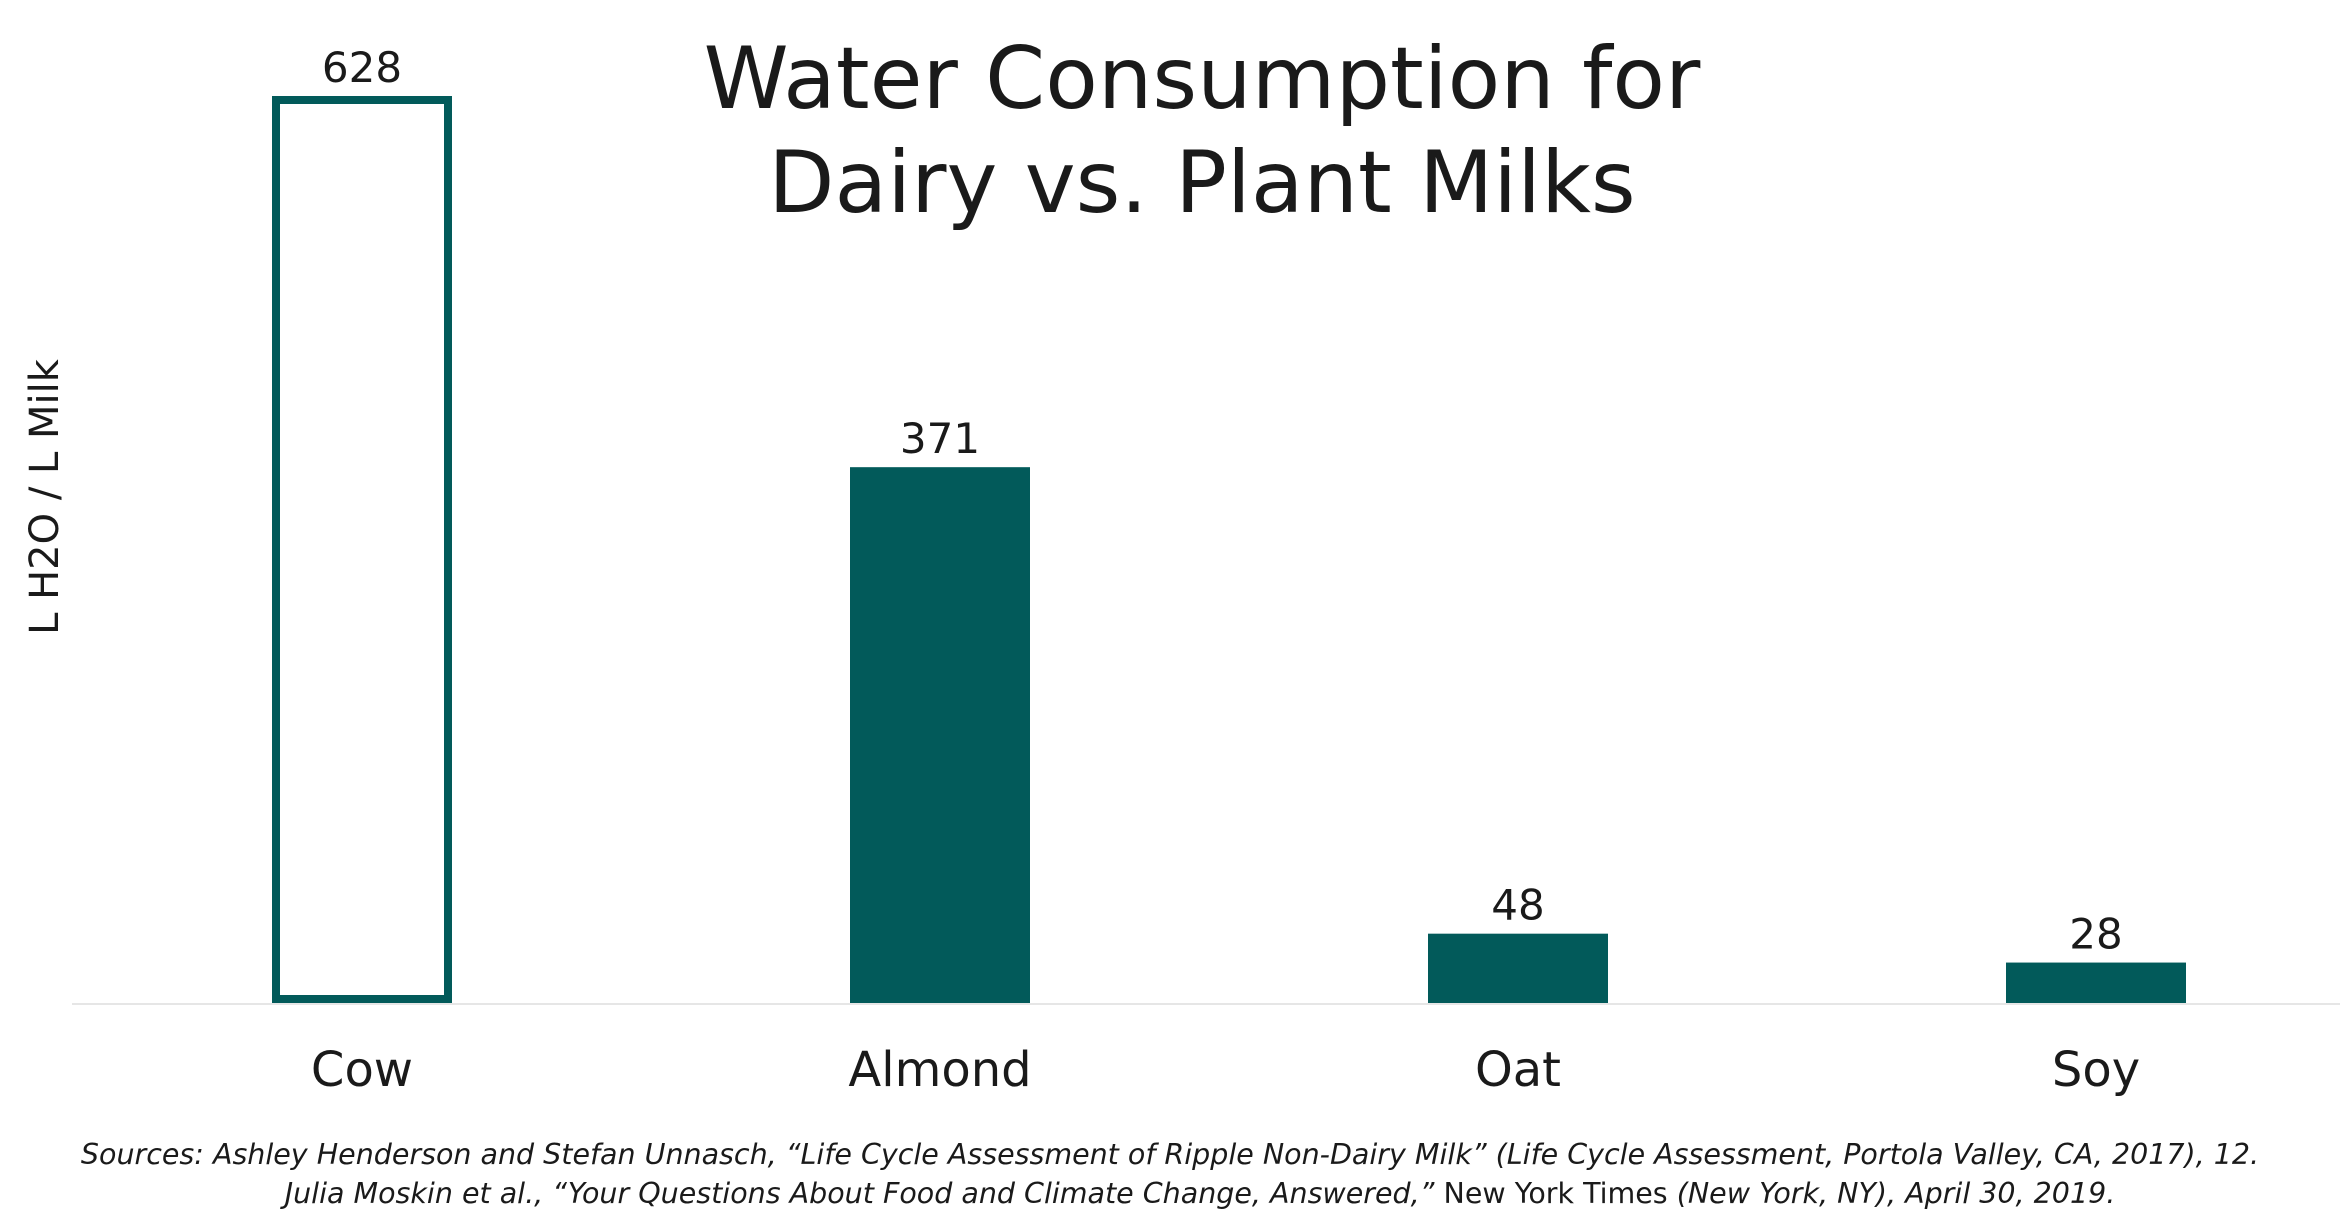 The image size is (2340, 1230). I want to click on data-label-cow: 628, so click(362, 67).